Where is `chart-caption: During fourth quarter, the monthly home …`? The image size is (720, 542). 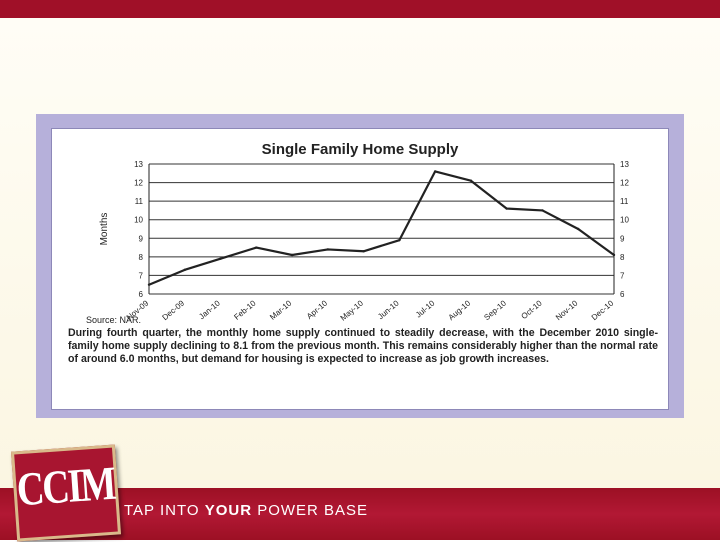 chart-caption: During fourth quarter, the monthly home … is located at coordinates (363, 346).